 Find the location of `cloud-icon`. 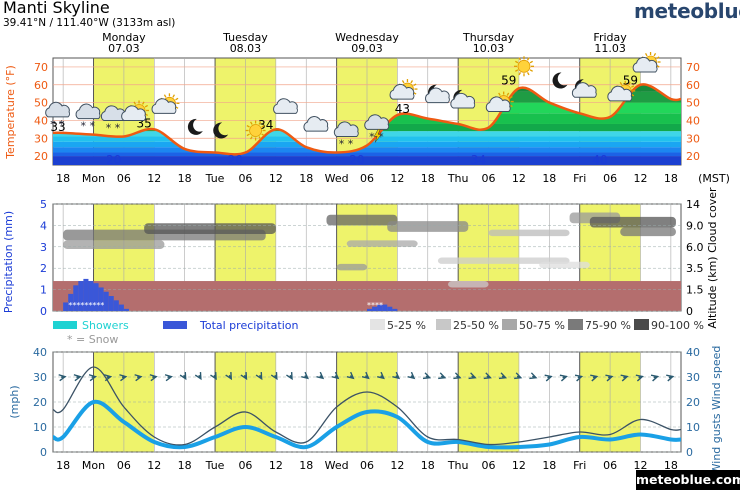

cloud-icon is located at coordinates (316, 124).